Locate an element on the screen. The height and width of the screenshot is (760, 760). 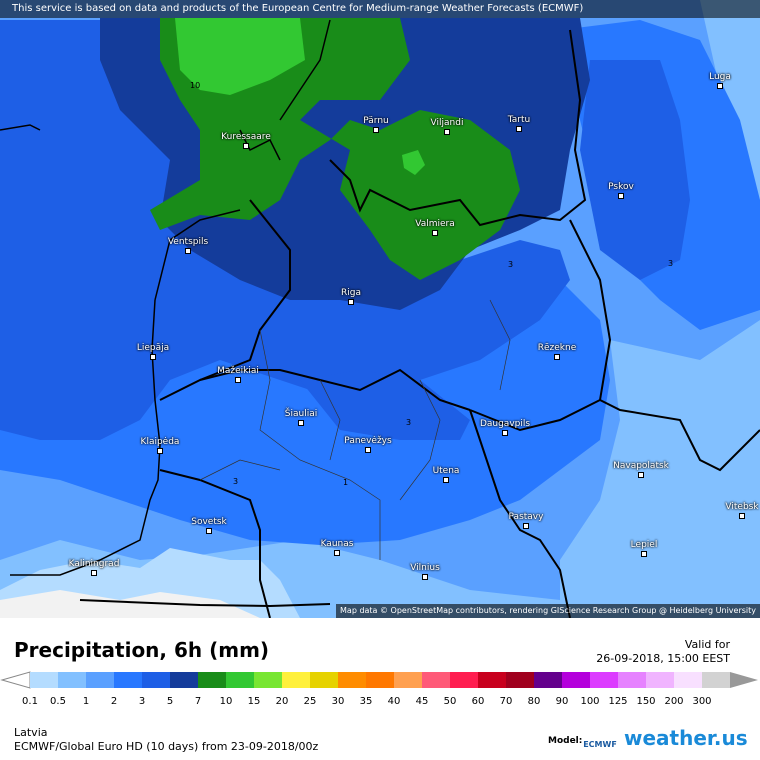
legend-tick: 25 is located at coordinates (310, 701).